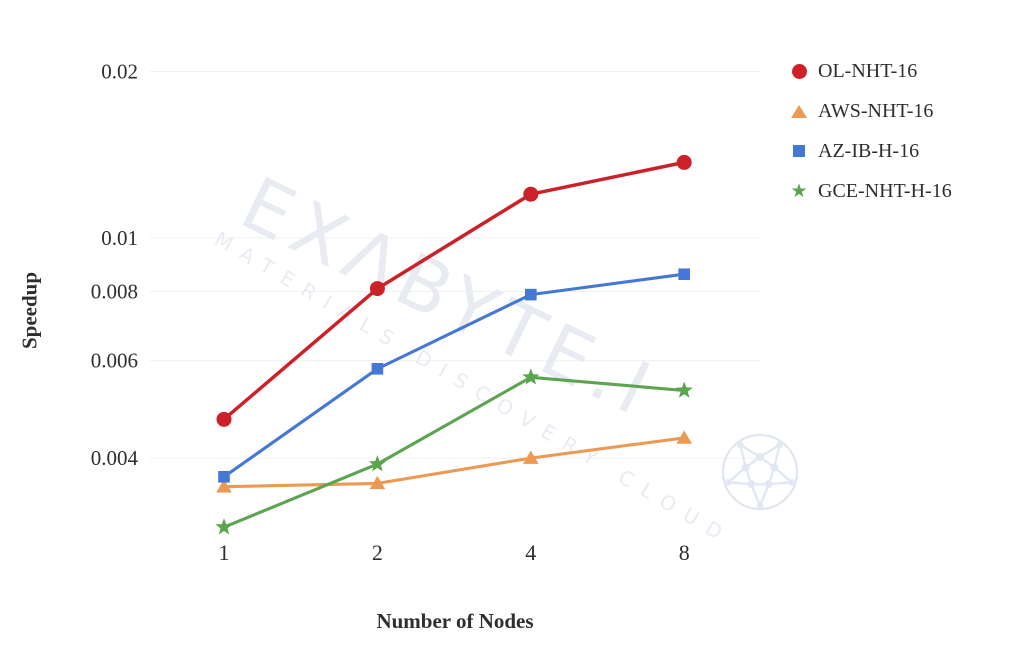  I want to click on legend-item: OL-NHT-16, so click(870, 71).